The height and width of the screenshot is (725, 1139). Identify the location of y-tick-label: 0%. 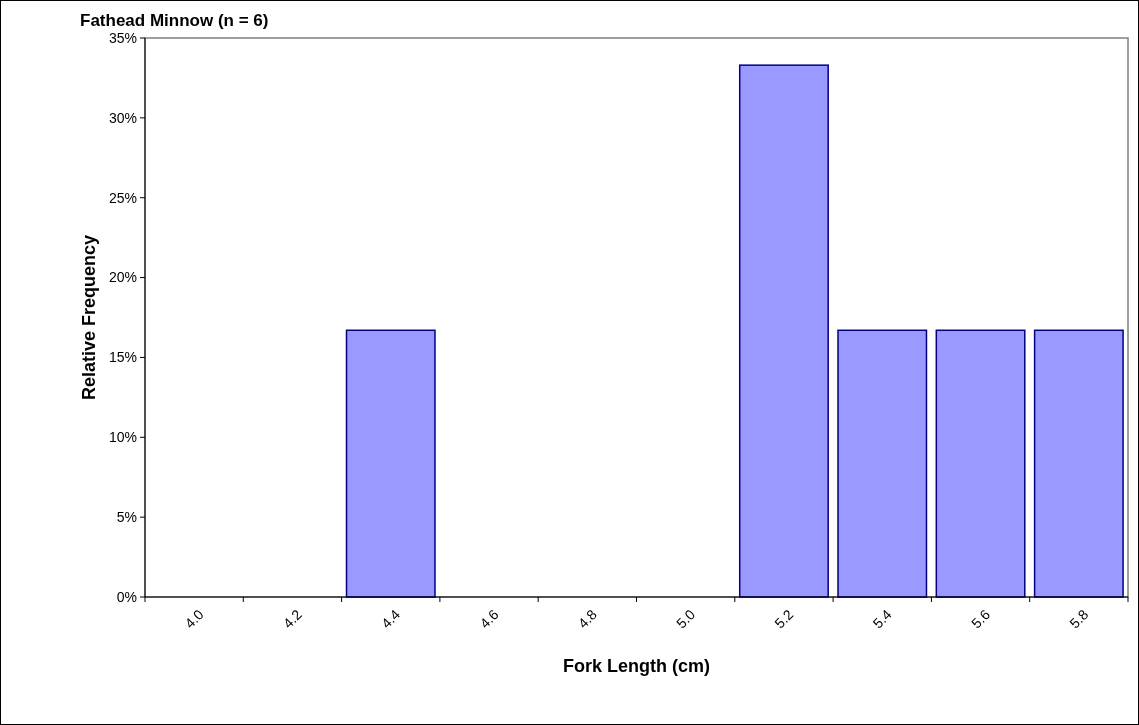
(126, 596).